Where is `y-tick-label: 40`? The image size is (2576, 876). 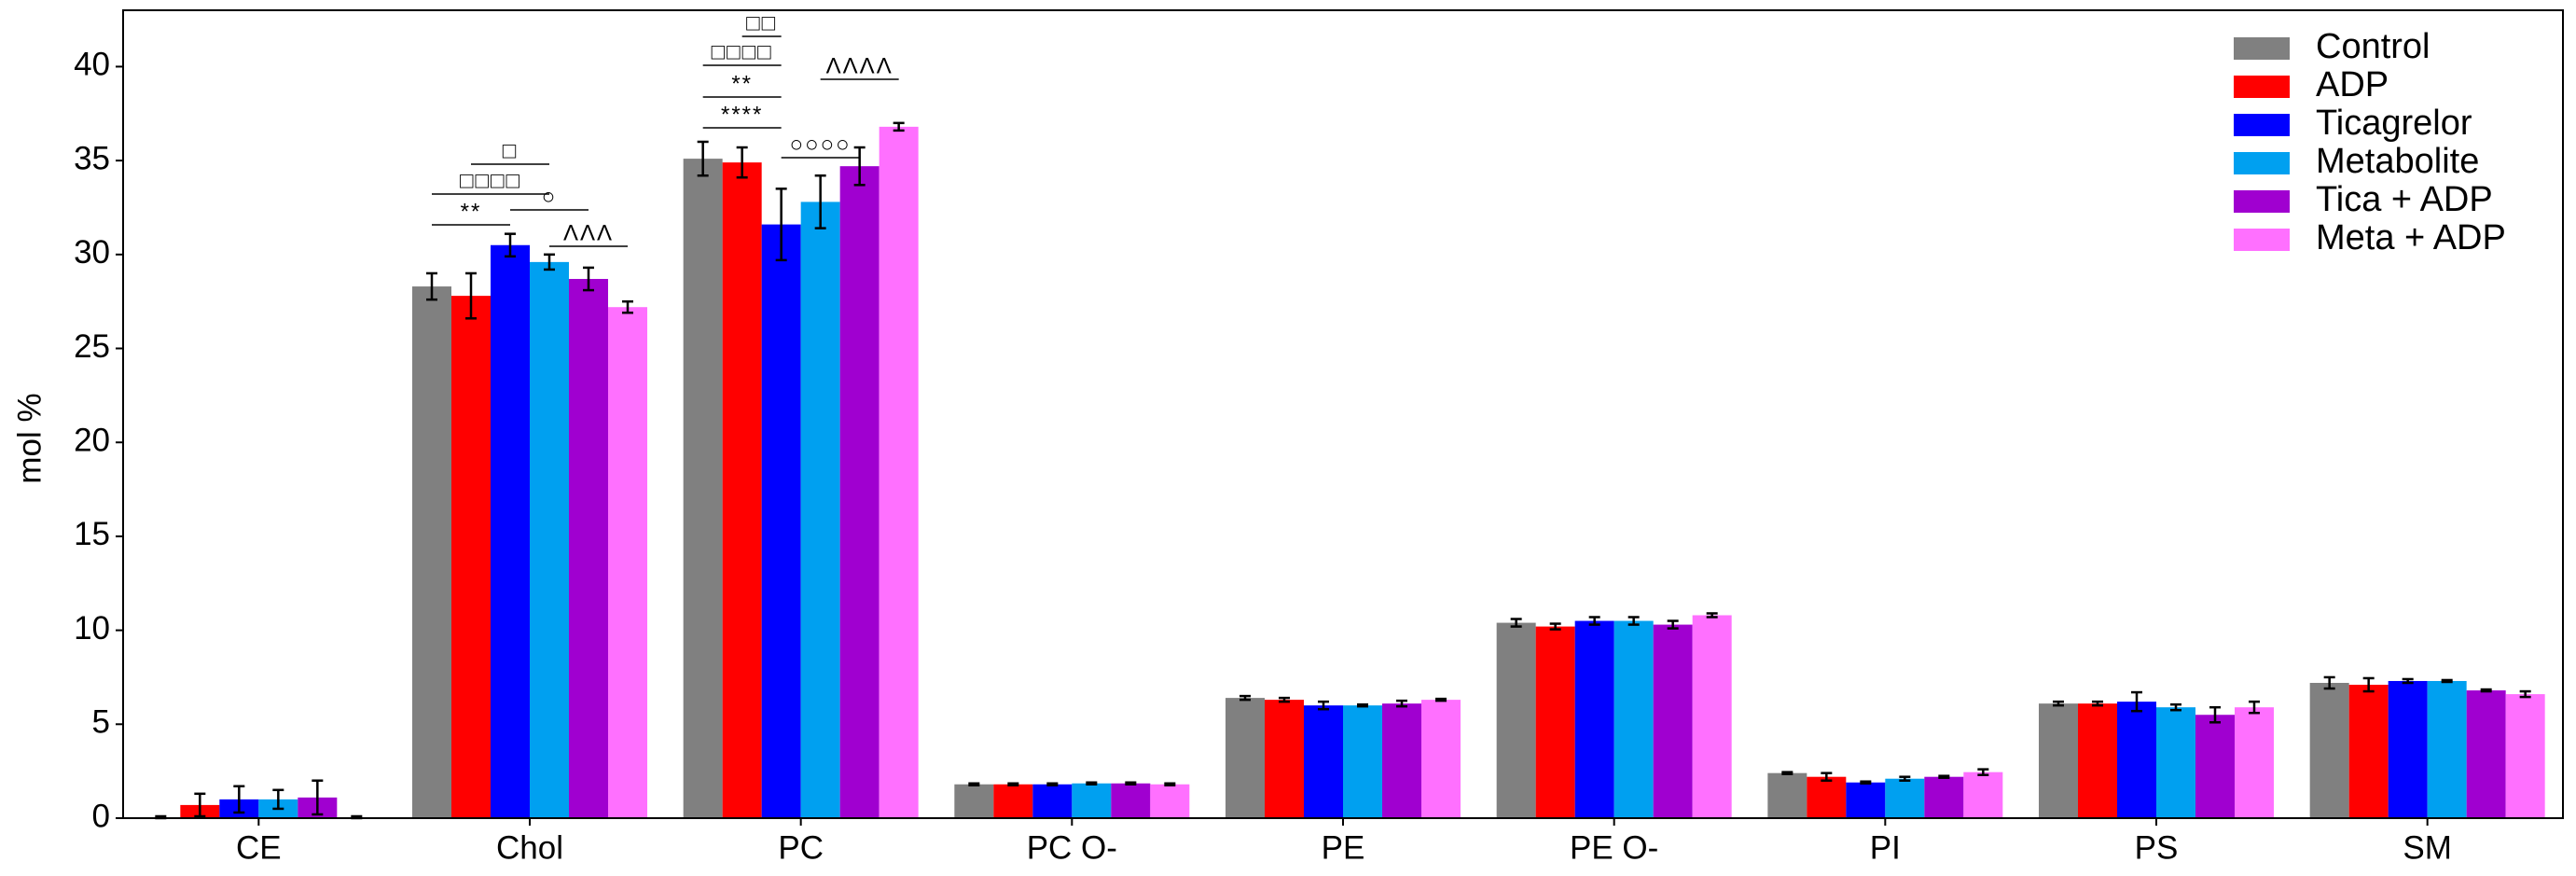
y-tick-label: 40 is located at coordinates (92, 65).